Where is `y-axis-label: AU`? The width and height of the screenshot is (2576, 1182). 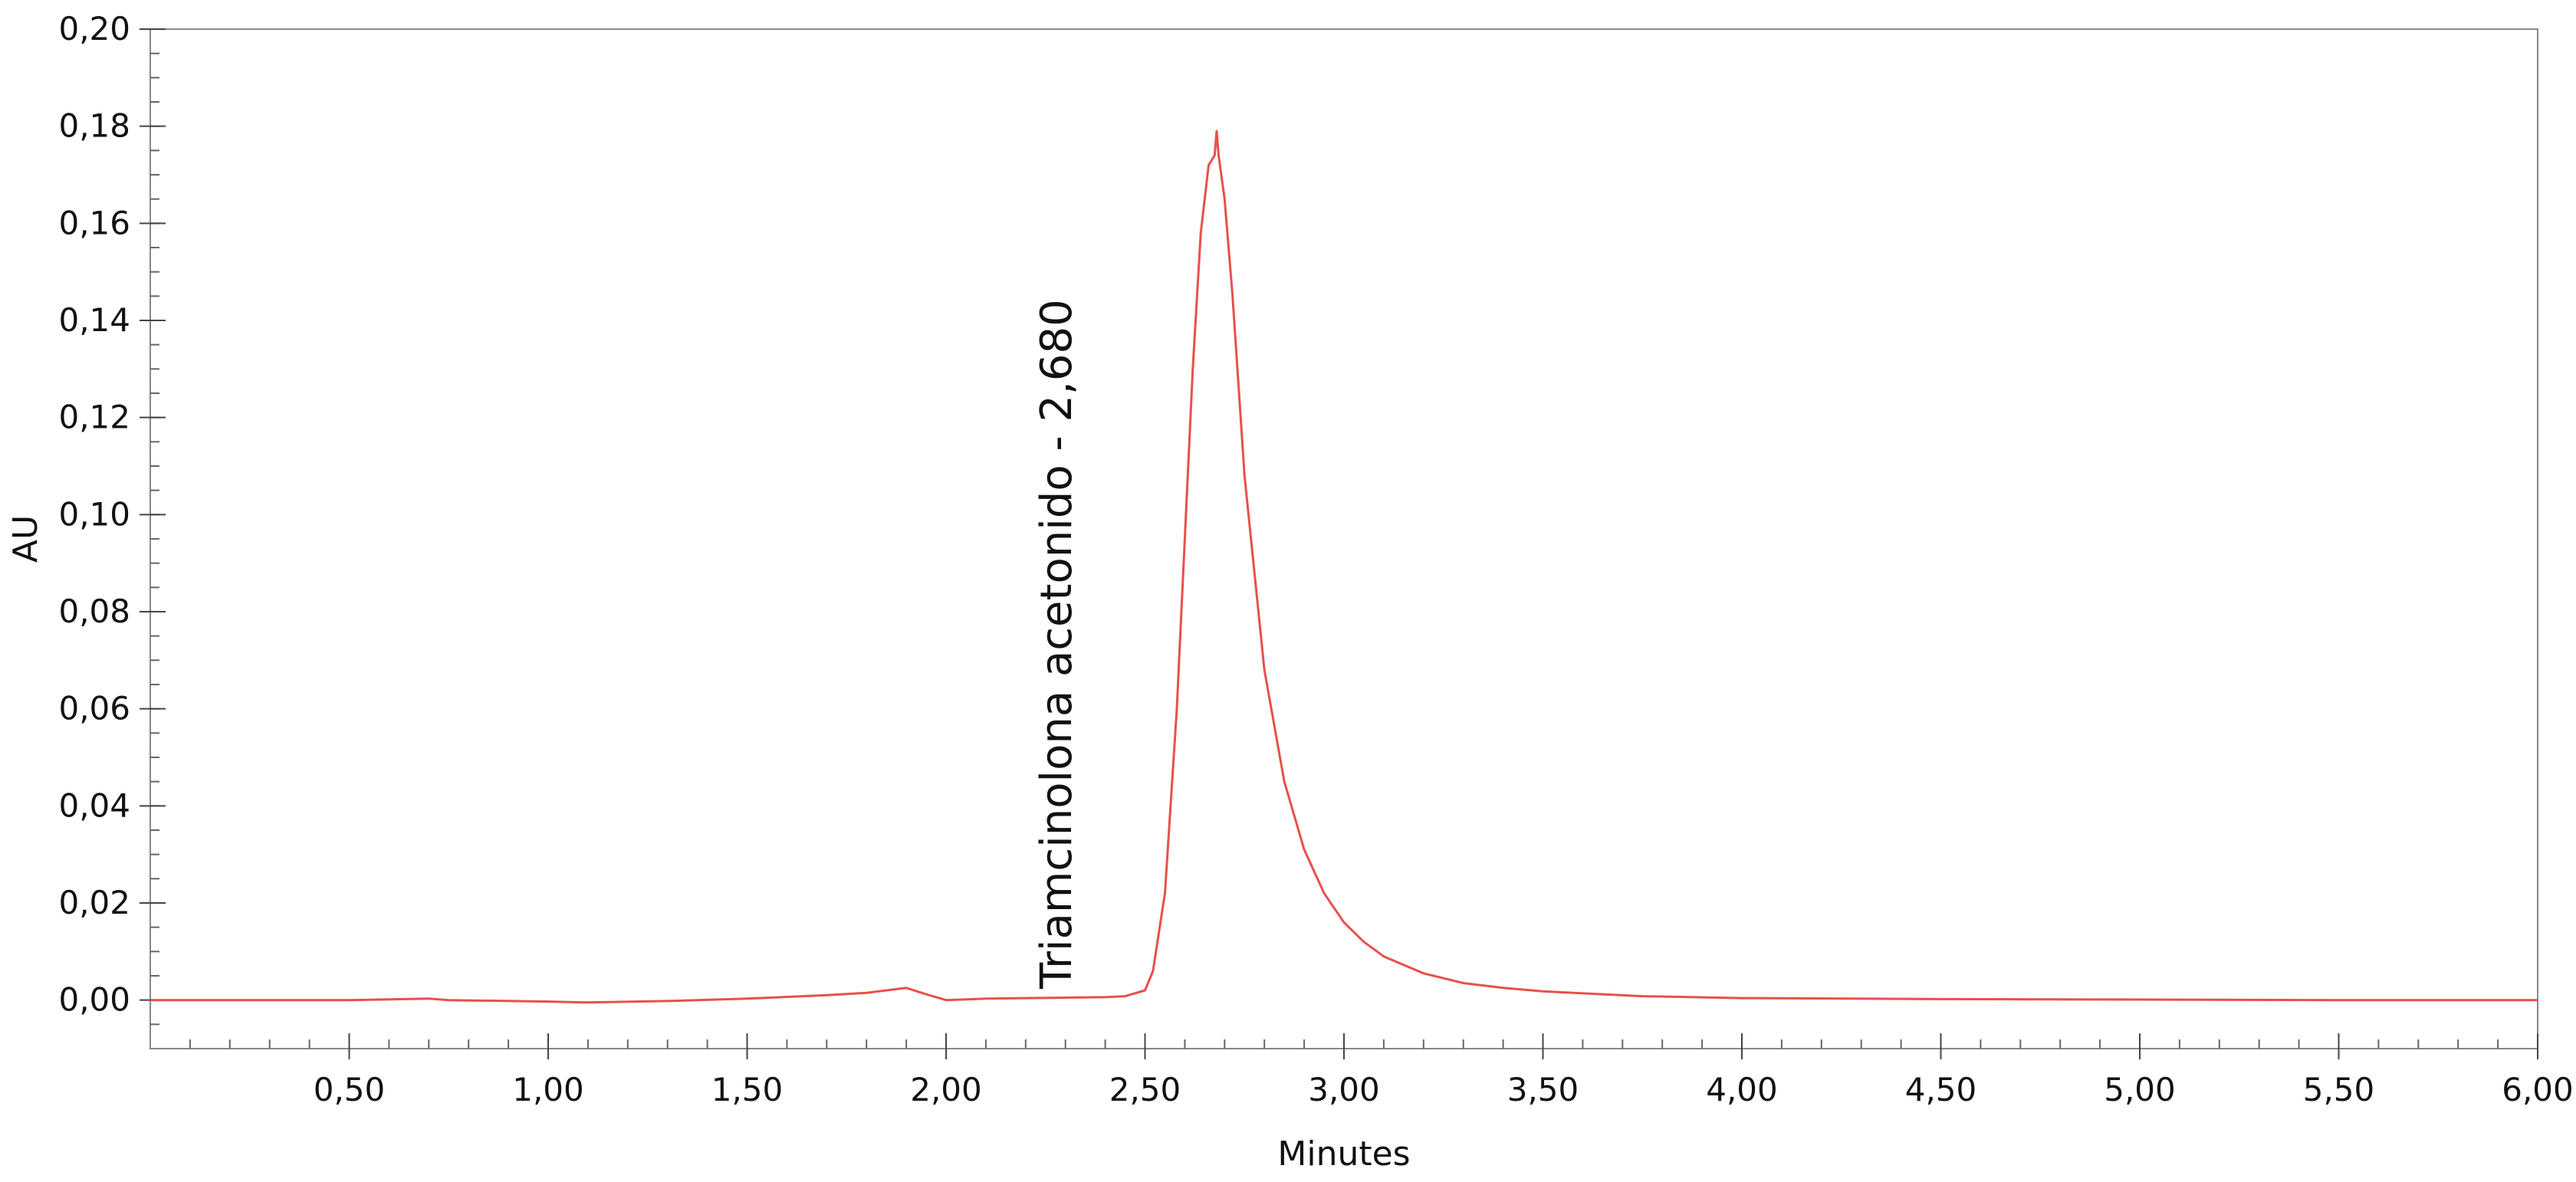
y-axis-label: AU is located at coordinates (25, 539).